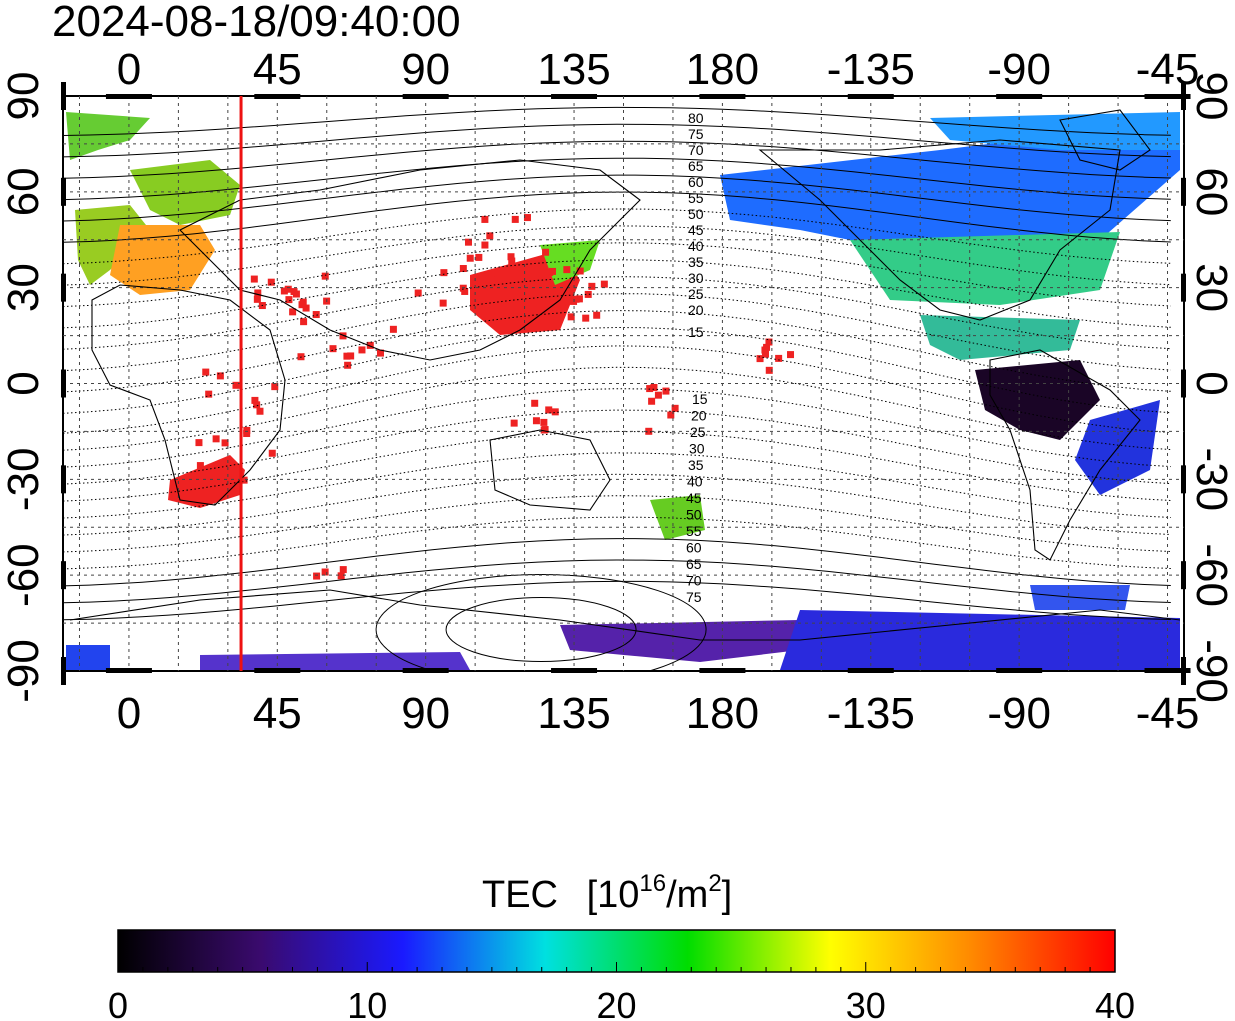 The height and width of the screenshot is (1021, 1235). Describe the element at coordinates (1168, 69) in the screenshot. I see `top-lon-tick-label: -45` at that location.